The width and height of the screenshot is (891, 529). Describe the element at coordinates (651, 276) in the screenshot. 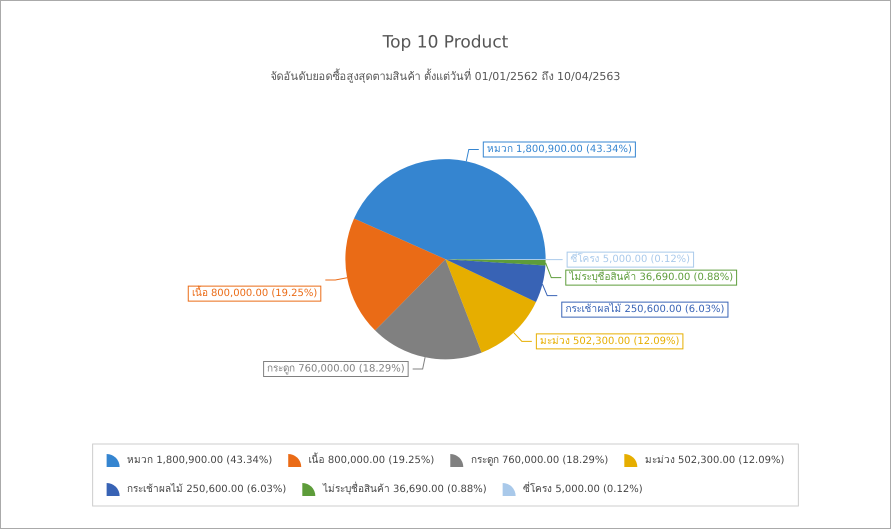

I see `slice-label: ไม่ระบุชื่อสินค้า 36,690.00 (0.88%)` at that location.